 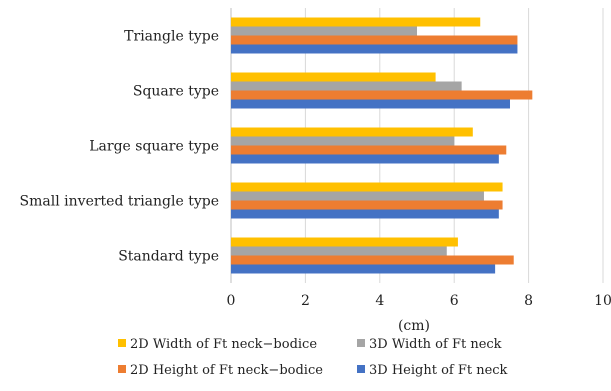 I want to click on legend-label-3d-width-of-ft-neck: 3D Width of Ft neck, so click(x=435, y=344).